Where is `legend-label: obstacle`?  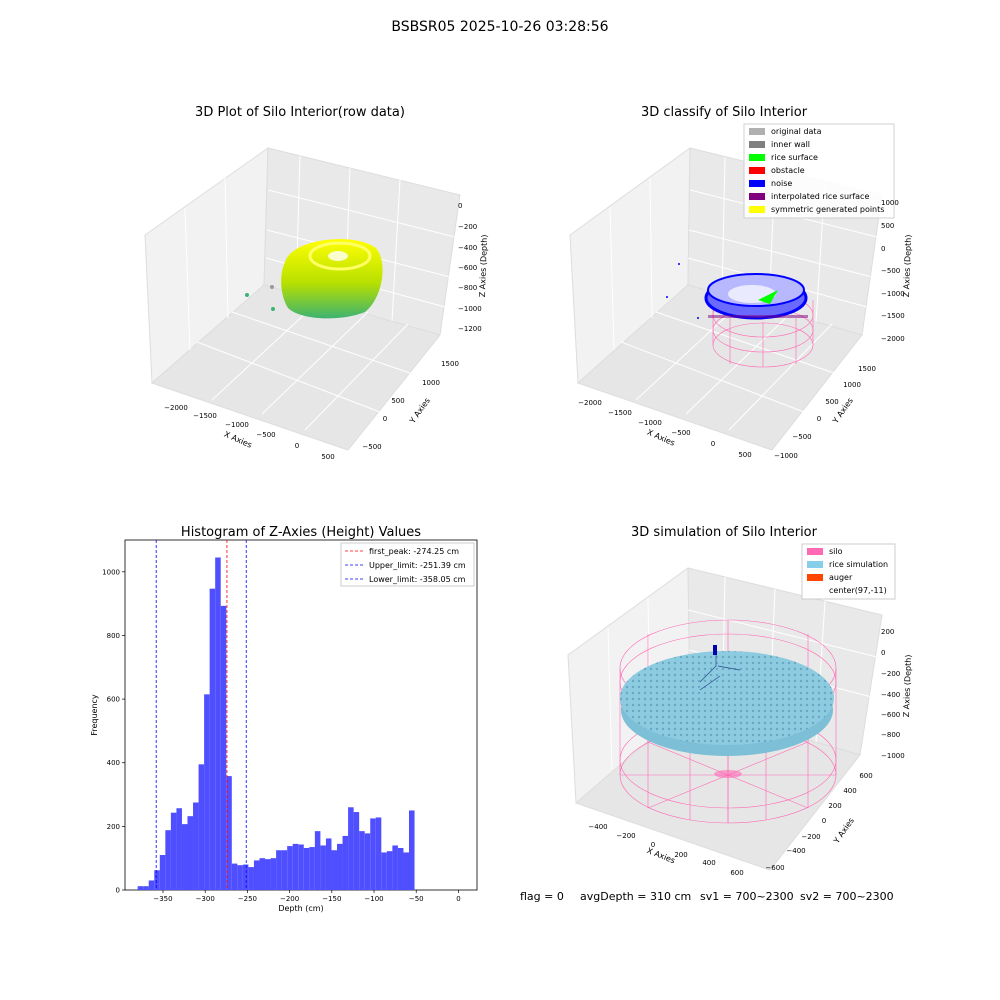
legend-label: obstacle is located at coordinates (788, 170).